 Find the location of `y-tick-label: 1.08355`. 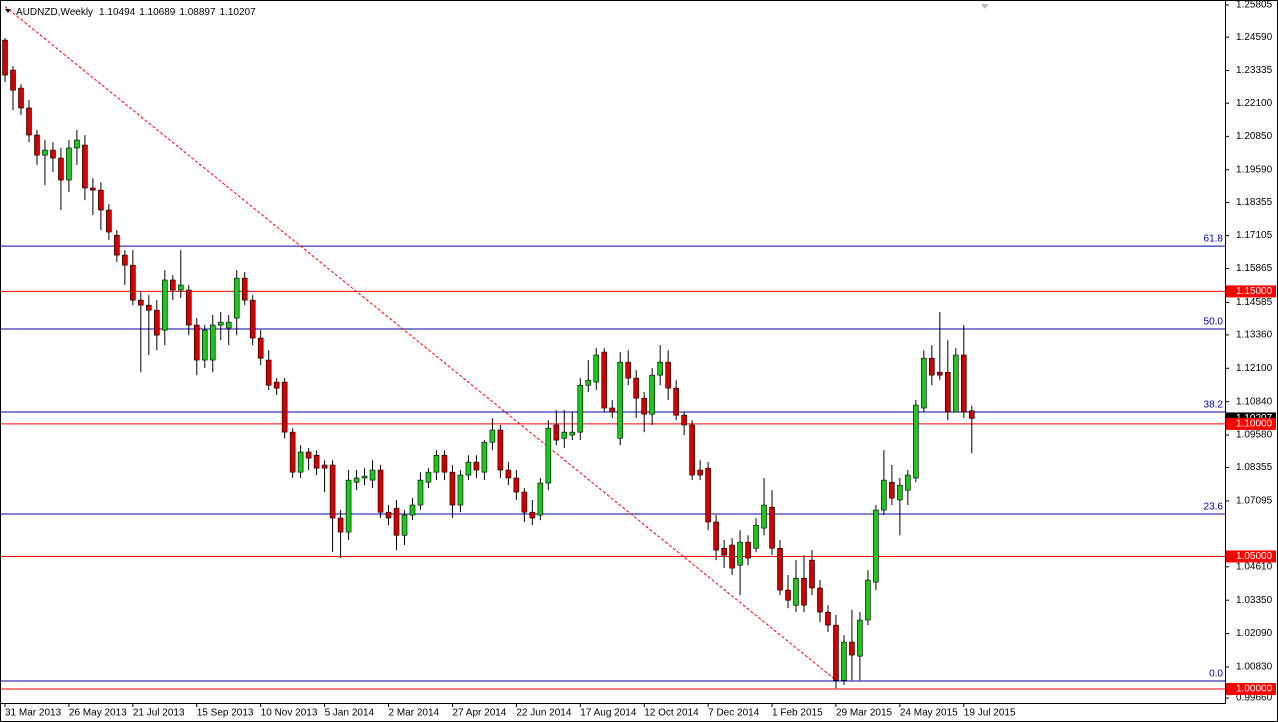

y-tick-label: 1.08355 is located at coordinates (1254, 467).